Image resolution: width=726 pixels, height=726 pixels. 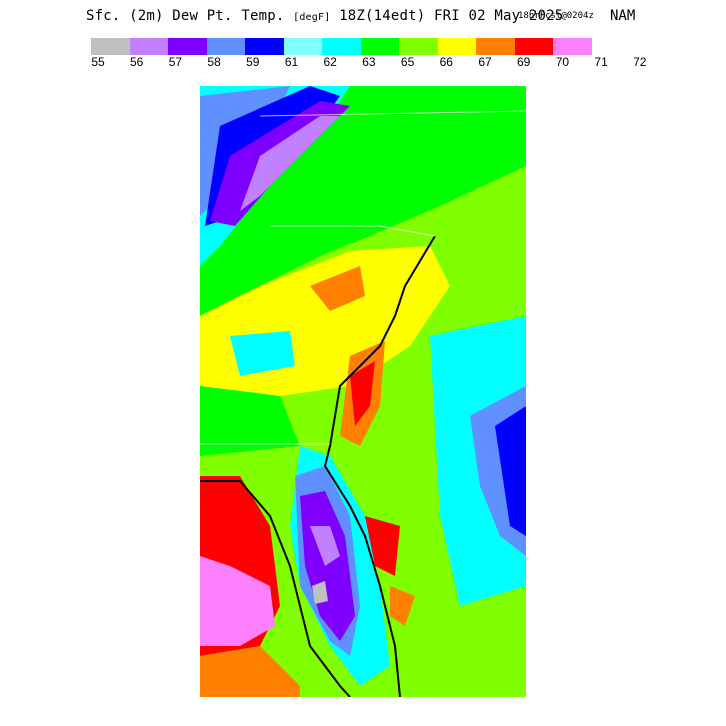 I want to click on region-gray-peninsula, so click(x=320, y=592).